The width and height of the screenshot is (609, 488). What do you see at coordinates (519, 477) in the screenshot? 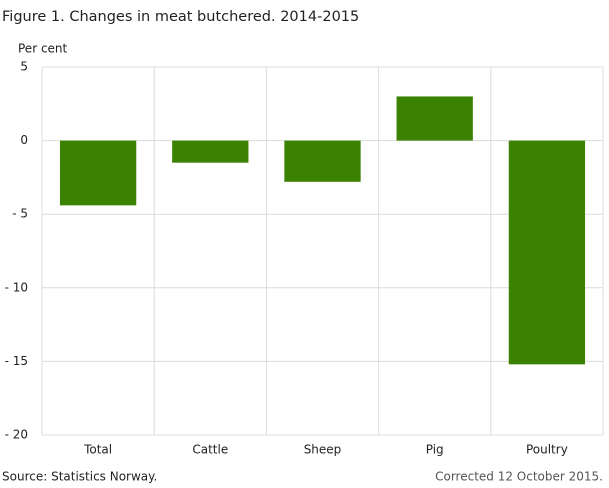
I see `note: Corrected 12 October 2015.` at bounding box center [519, 477].